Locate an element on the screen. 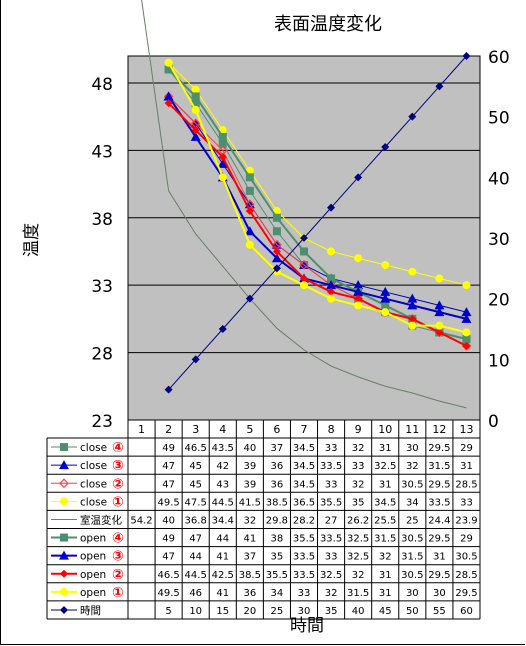  legend-label: close is located at coordinates (93, 502).